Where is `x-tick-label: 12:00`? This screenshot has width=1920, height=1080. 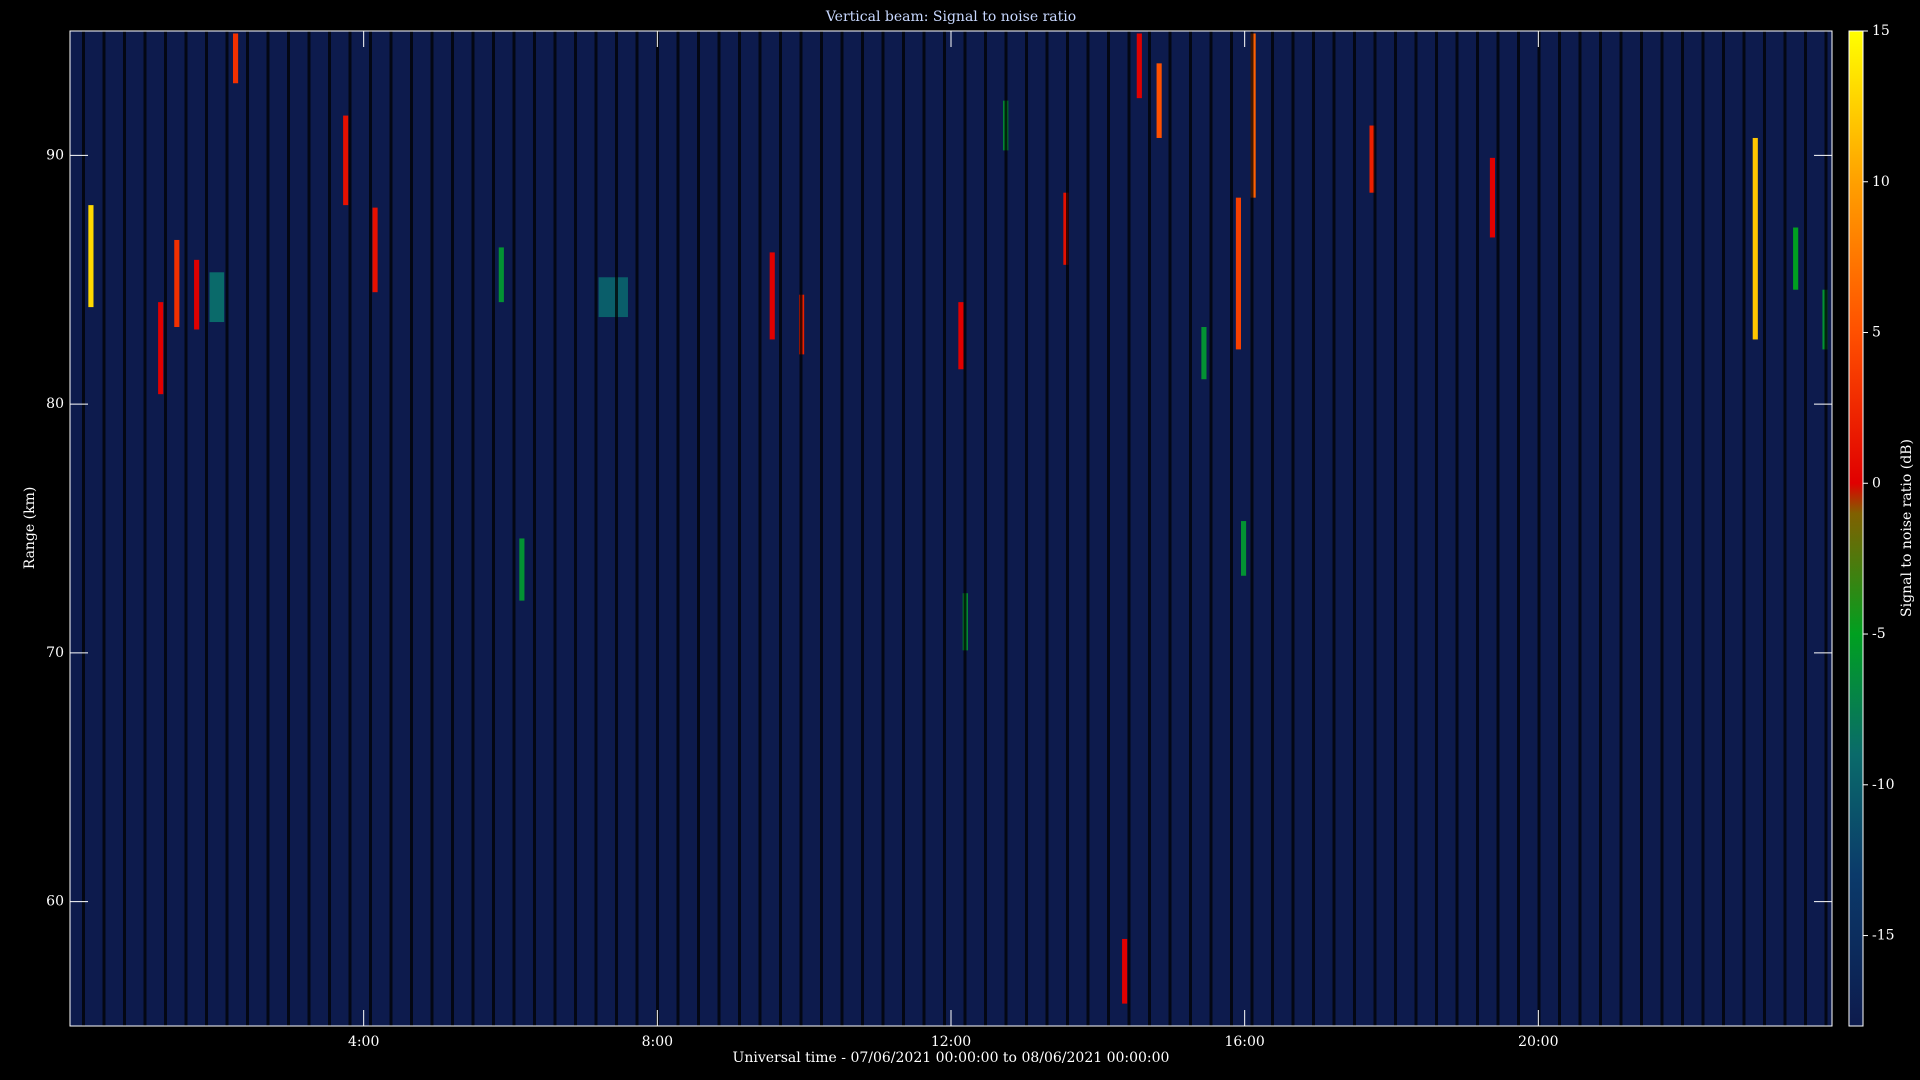
x-tick-label: 12:00 is located at coordinates (951, 1042).